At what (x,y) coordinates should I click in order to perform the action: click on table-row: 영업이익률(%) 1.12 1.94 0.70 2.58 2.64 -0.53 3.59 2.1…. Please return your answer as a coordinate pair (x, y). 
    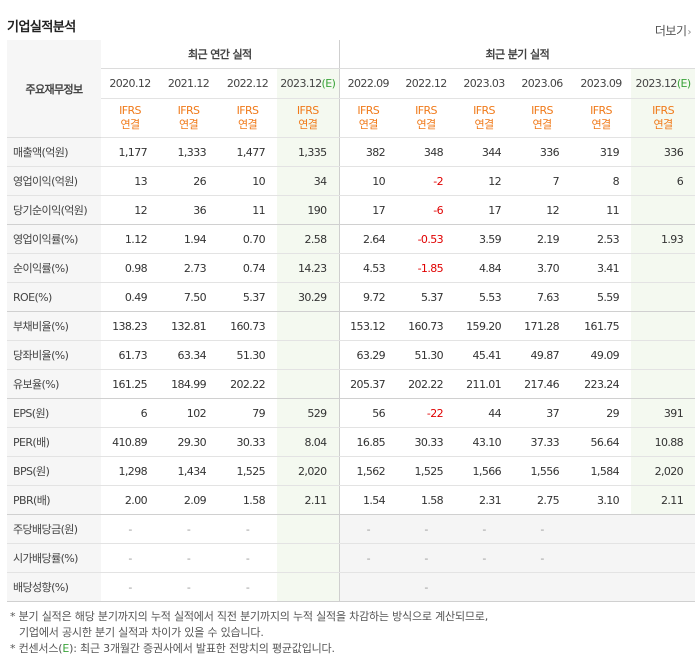
    Looking at the image, I should click on (351, 239).